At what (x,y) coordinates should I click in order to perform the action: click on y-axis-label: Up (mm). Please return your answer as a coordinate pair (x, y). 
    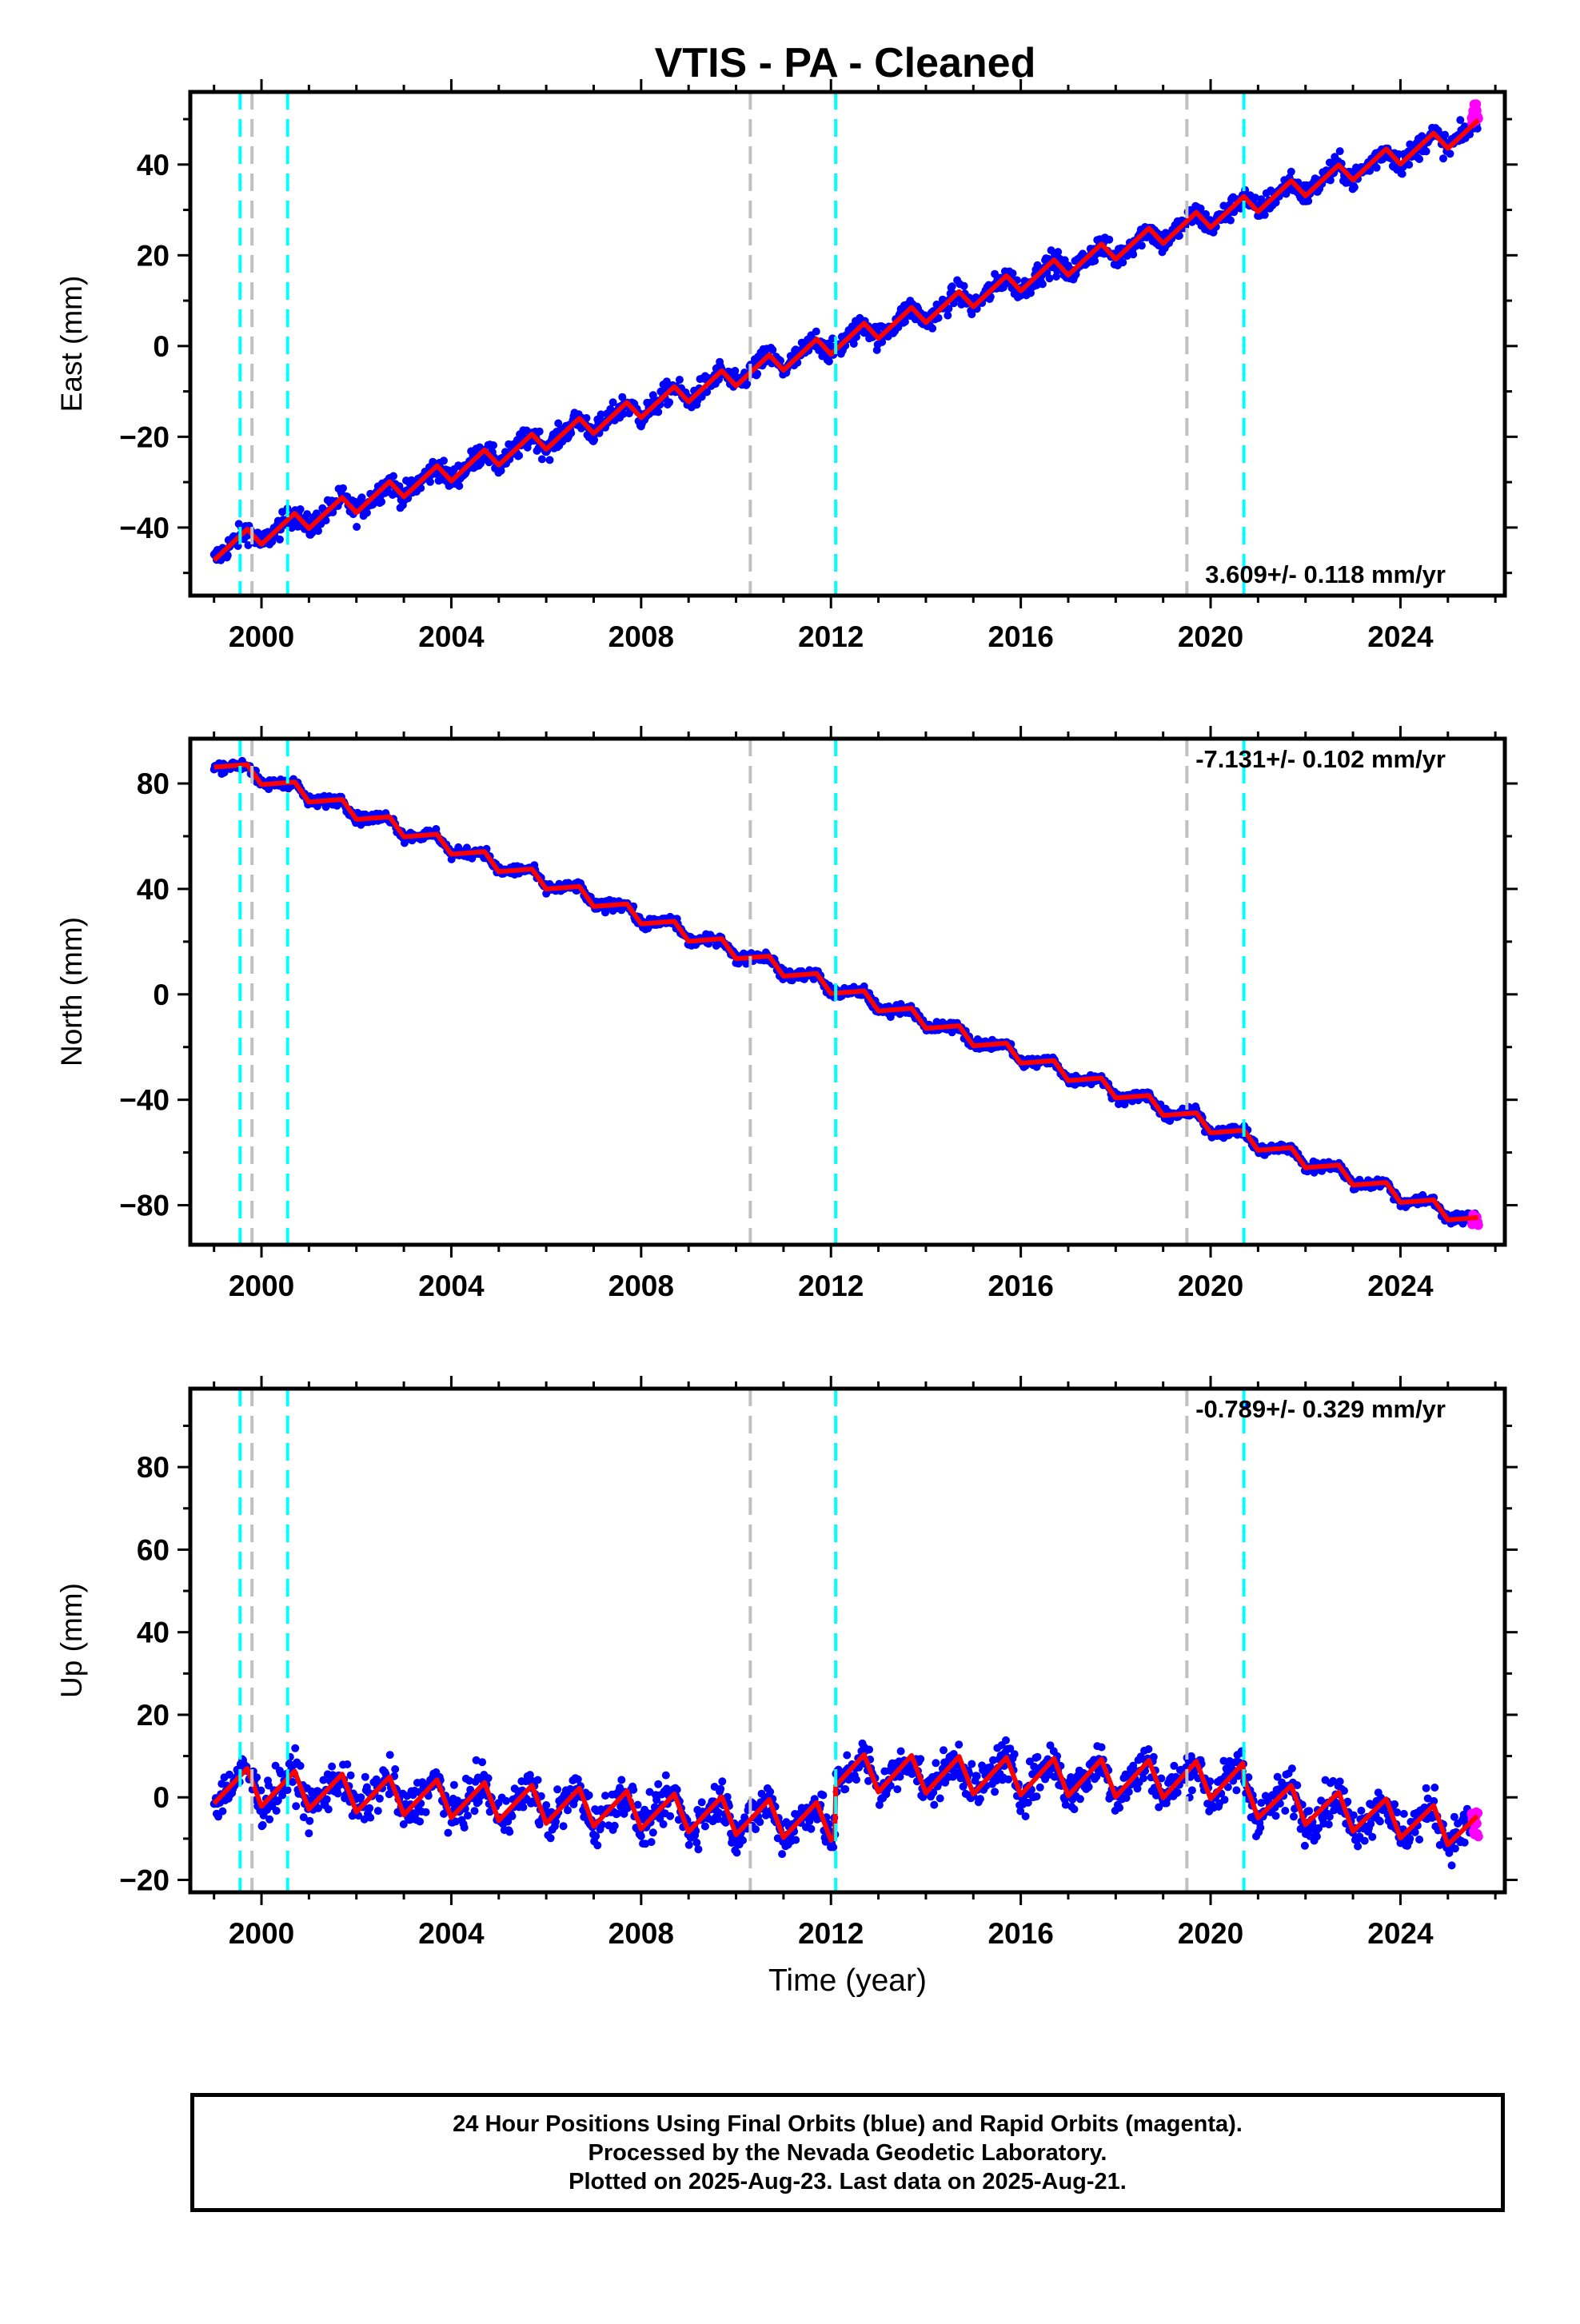
    Looking at the image, I should click on (72, 1641).